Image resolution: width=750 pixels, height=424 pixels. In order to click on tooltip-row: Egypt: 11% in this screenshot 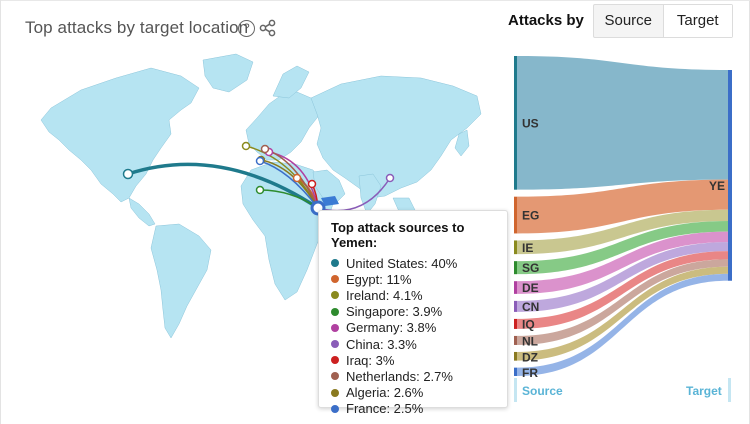, I will do `click(419, 279)`.